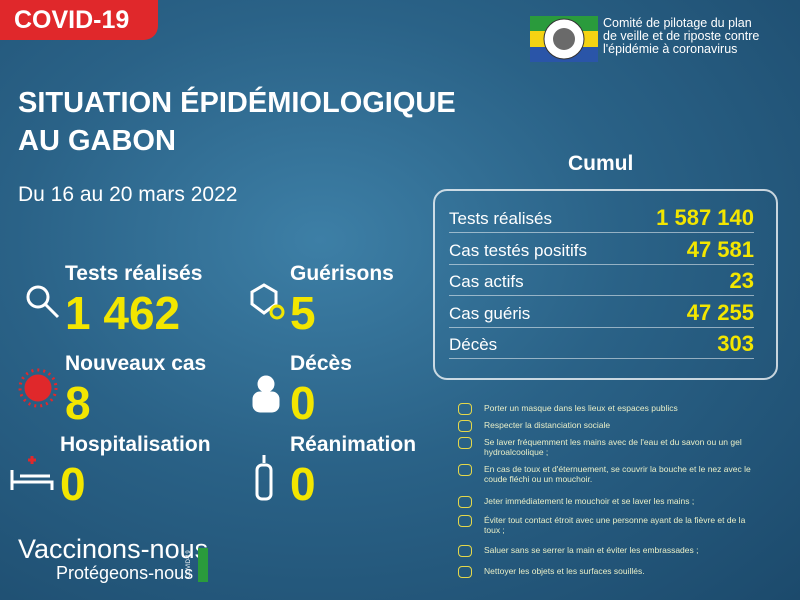 The height and width of the screenshot is (600, 800). Describe the element at coordinates (741, 280) in the screenshot. I see `cumul-value: 23` at that location.